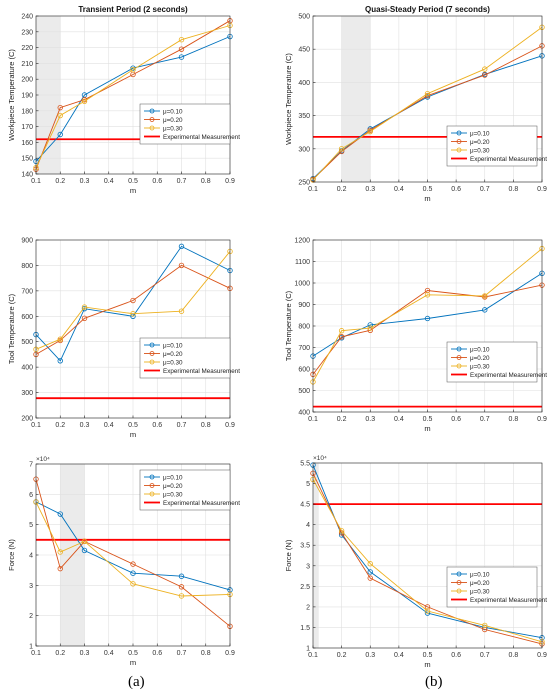 The height and width of the screenshot is (695, 550). Describe the element at coordinates (31, 465) in the screenshot. I see `y-tick-label: 7` at that location.